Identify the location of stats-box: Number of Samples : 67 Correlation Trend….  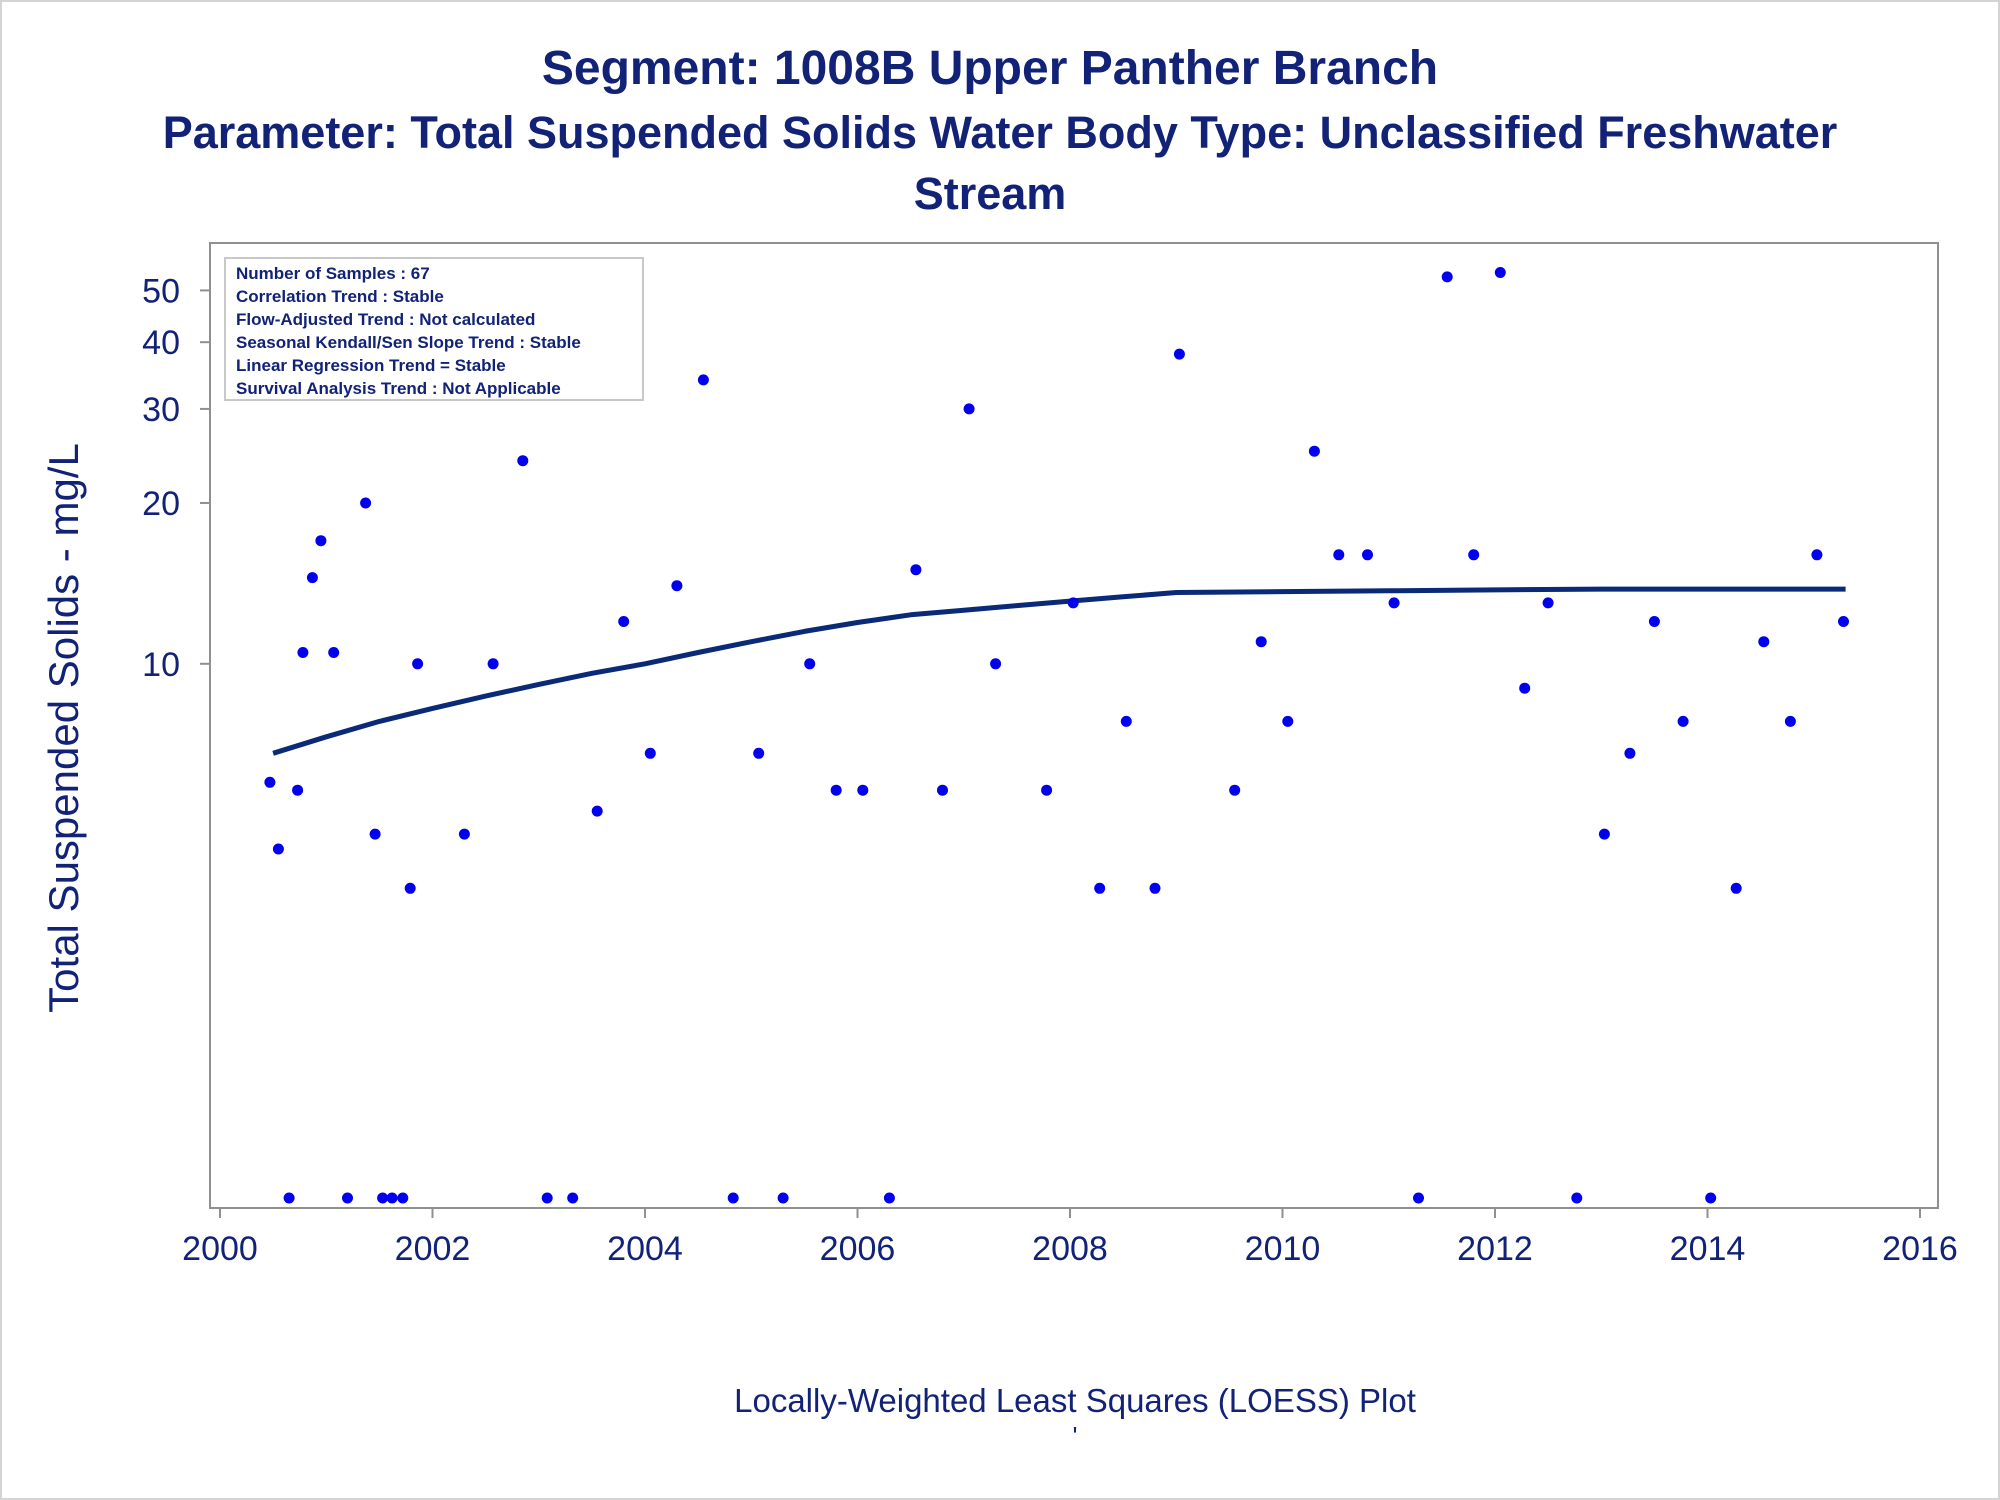
(434, 329).